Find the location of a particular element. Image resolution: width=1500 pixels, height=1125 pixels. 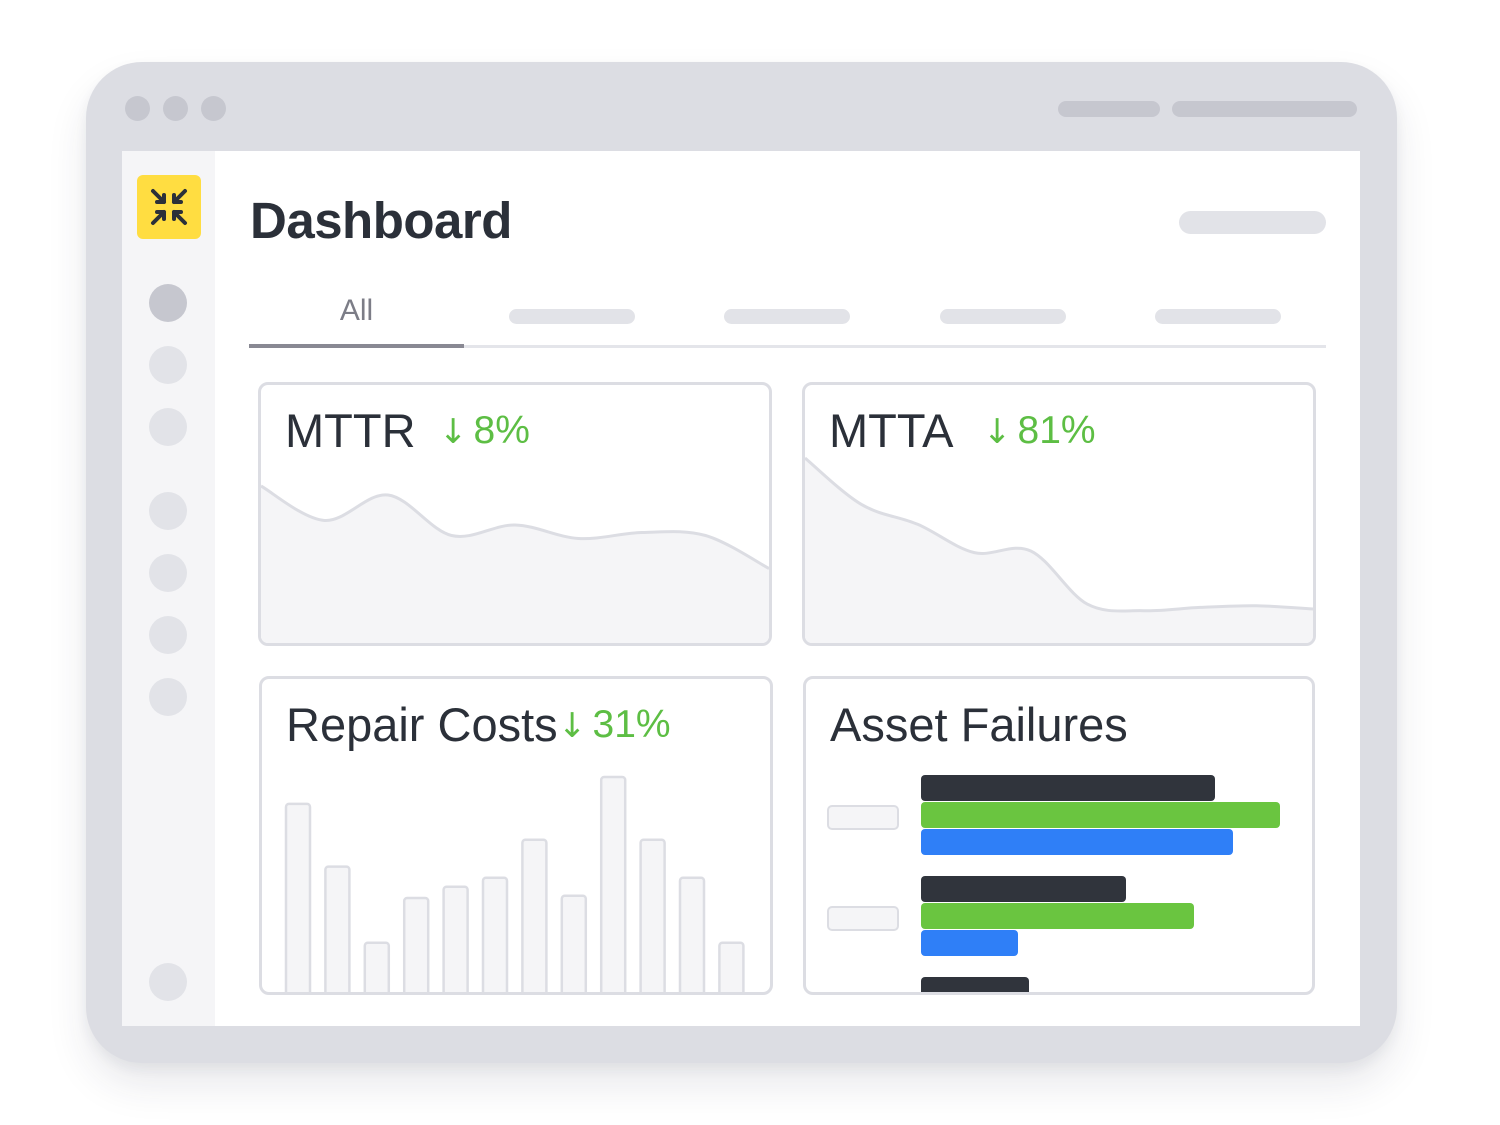

repair-costs-delta: ↓ 31% is located at coordinates (614, 725).